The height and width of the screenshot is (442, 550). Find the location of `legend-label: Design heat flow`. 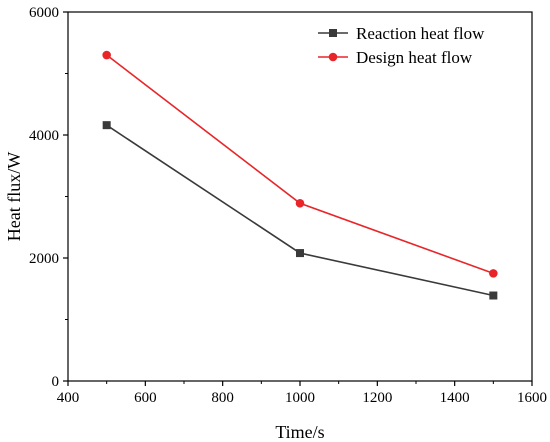

legend-label: Design heat flow is located at coordinates (414, 57).